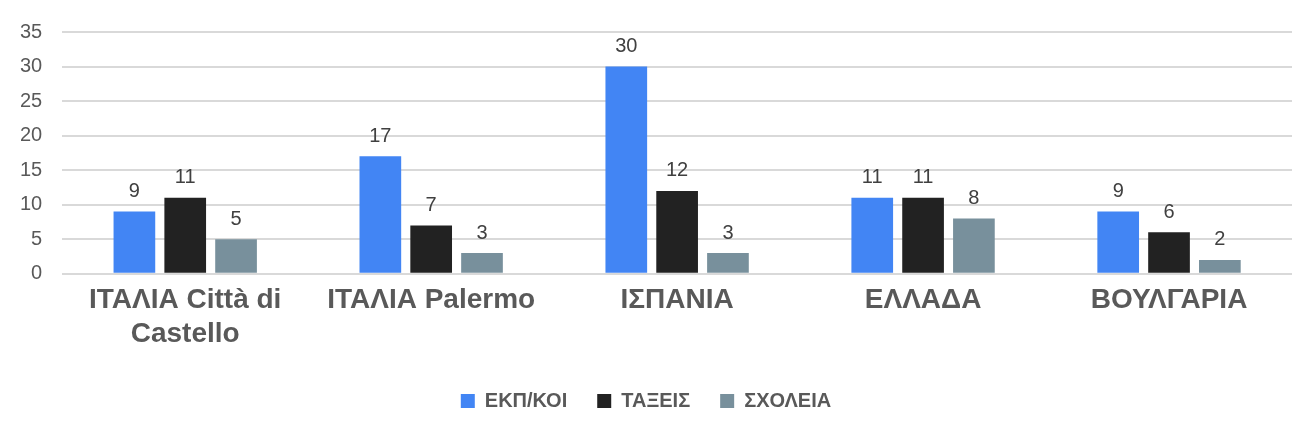  What do you see at coordinates (31, 168) in the screenshot?
I see `y-tick-label: 15` at bounding box center [31, 168].